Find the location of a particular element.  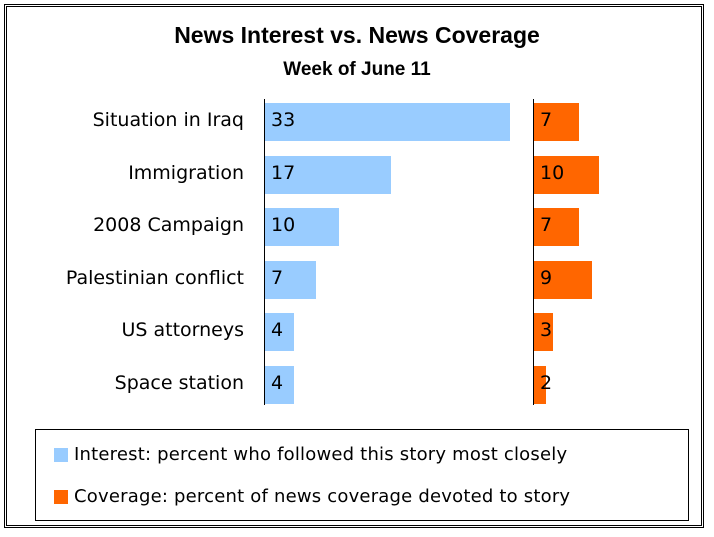

interest-bar-2008-campaign is located at coordinates (301, 227).